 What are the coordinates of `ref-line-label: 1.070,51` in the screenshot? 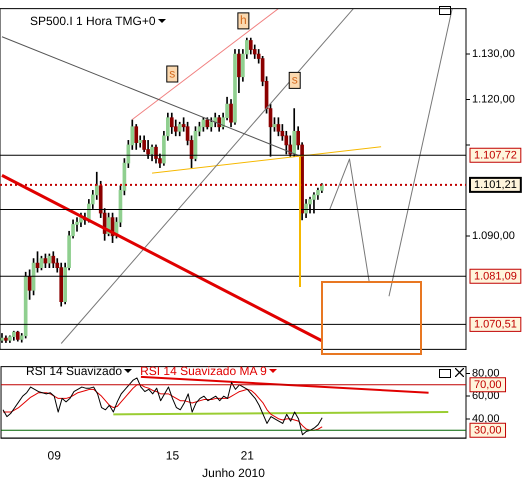 It's located at (495, 324).